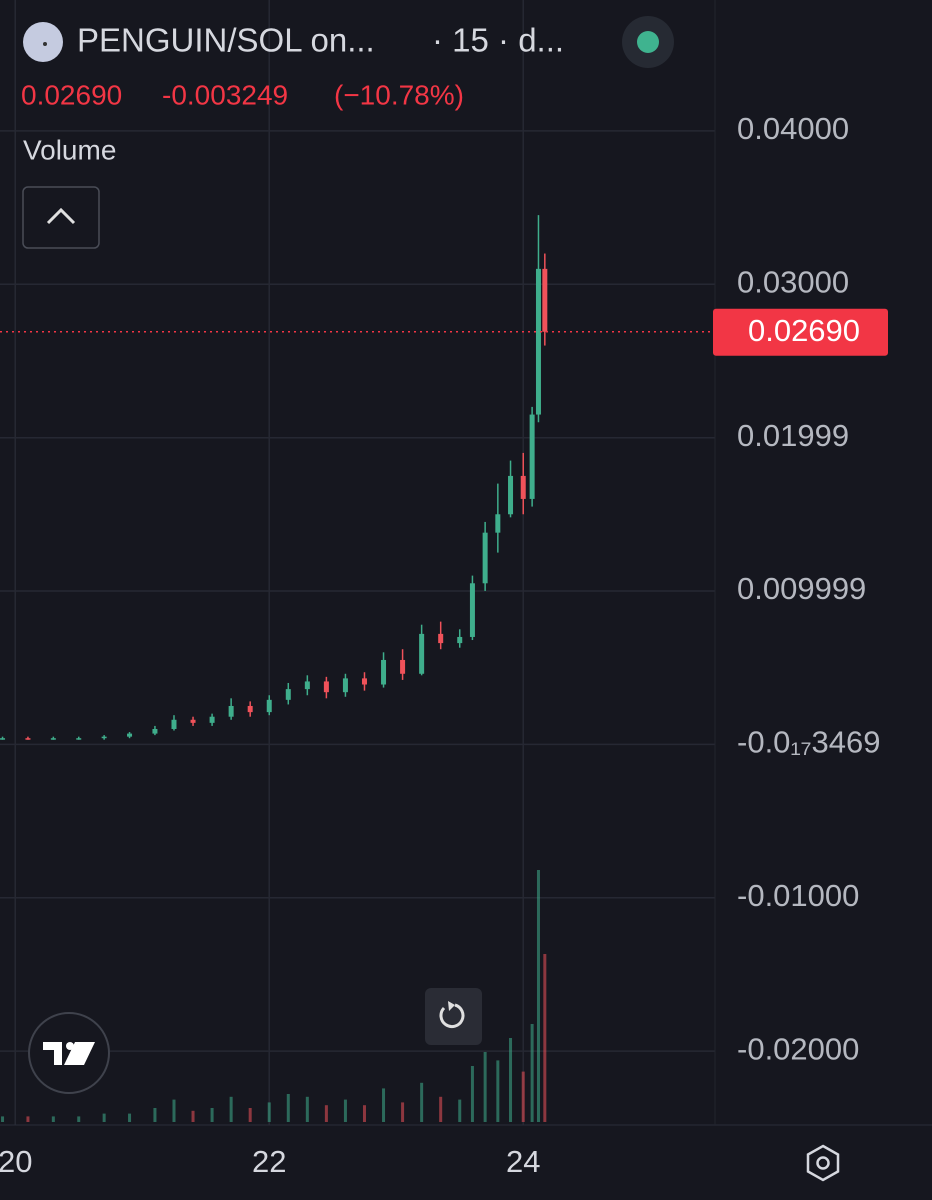 The image size is (932, 1200). Describe the element at coordinates (798, 895) in the screenshot. I see `y-tick-label: -0.01000` at that location.